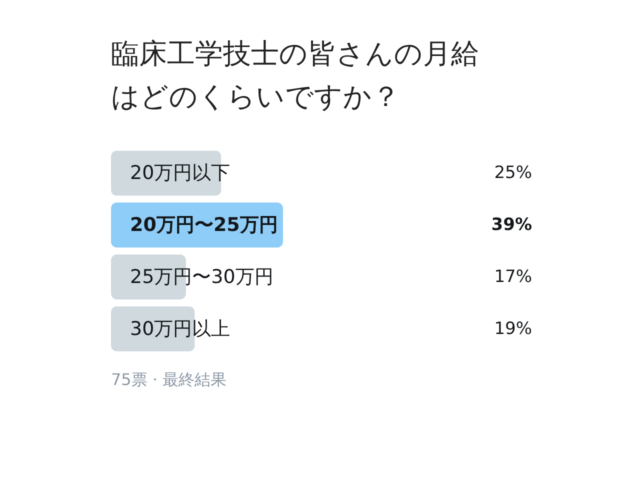 This screenshot has width=639, height=492. What do you see at coordinates (169, 379) in the screenshot?
I see `text: 75票 · 最終結果` at bounding box center [169, 379].